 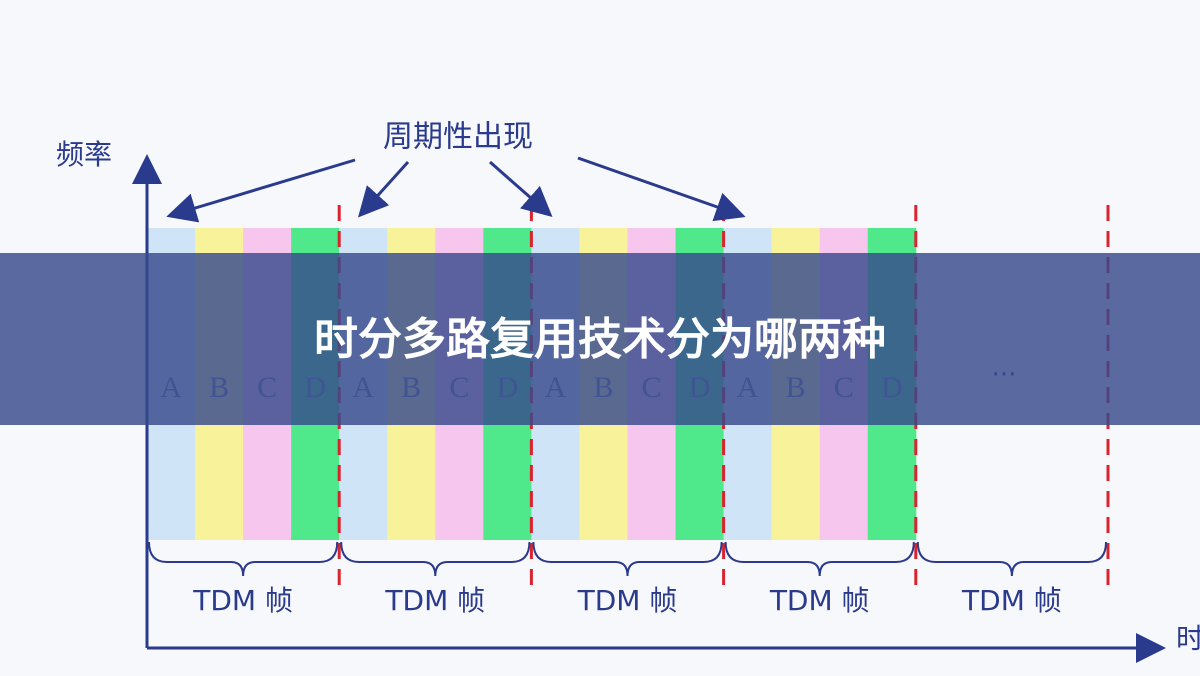 What do you see at coordinates (627, 579) in the screenshot?
I see `frame-braces: TDM 帧 TDM 帧 TDM 帧 TDM 帧 TDM 帧` at bounding box center [627, 579].